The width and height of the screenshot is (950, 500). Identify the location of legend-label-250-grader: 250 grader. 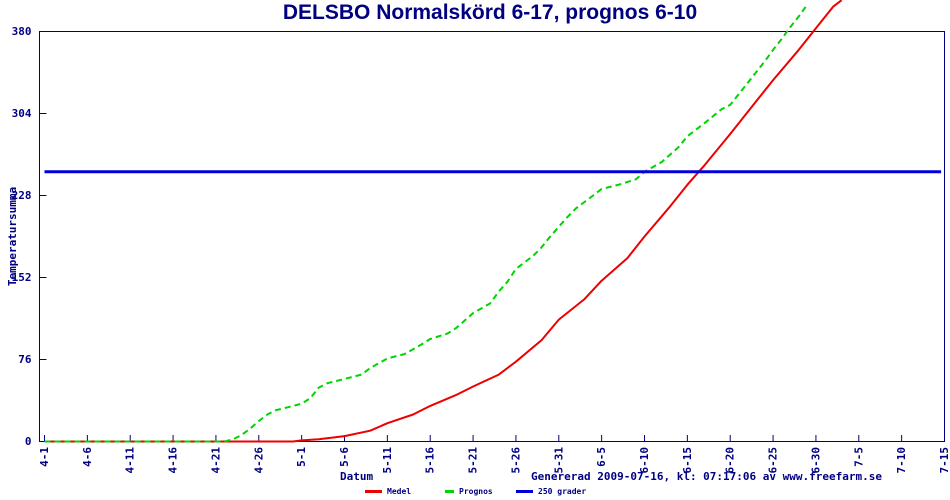
(562, 491).